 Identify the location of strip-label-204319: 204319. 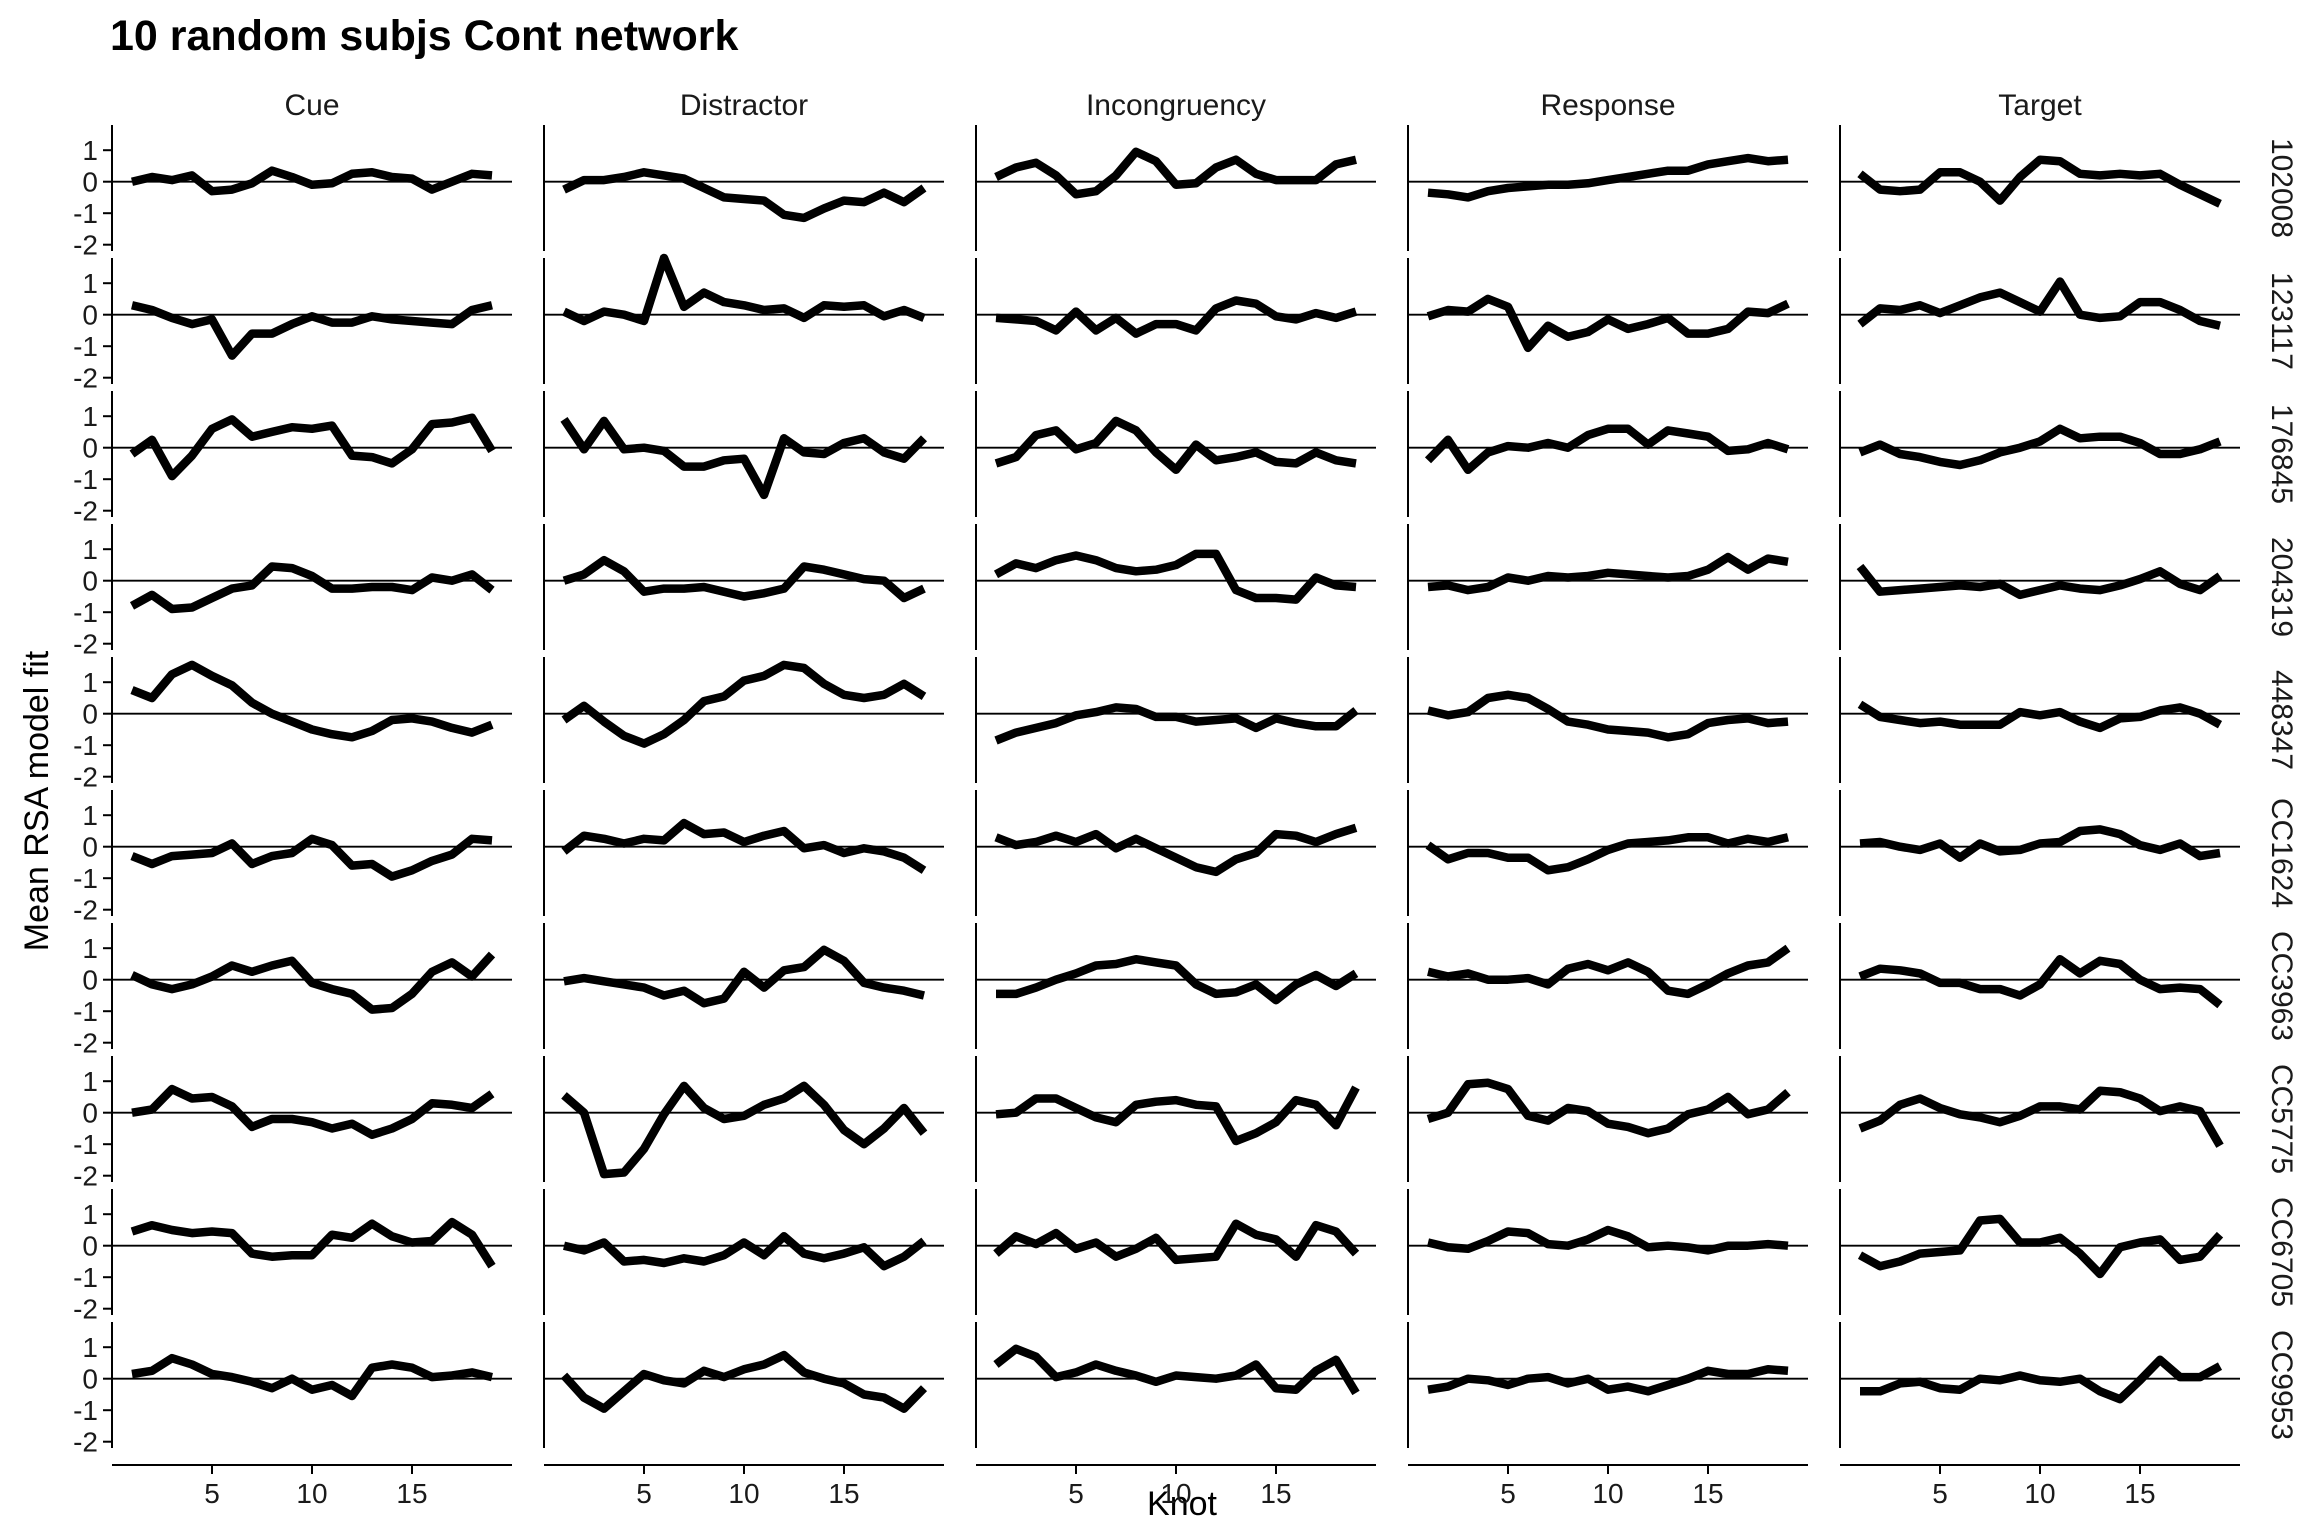
(2281, 587).